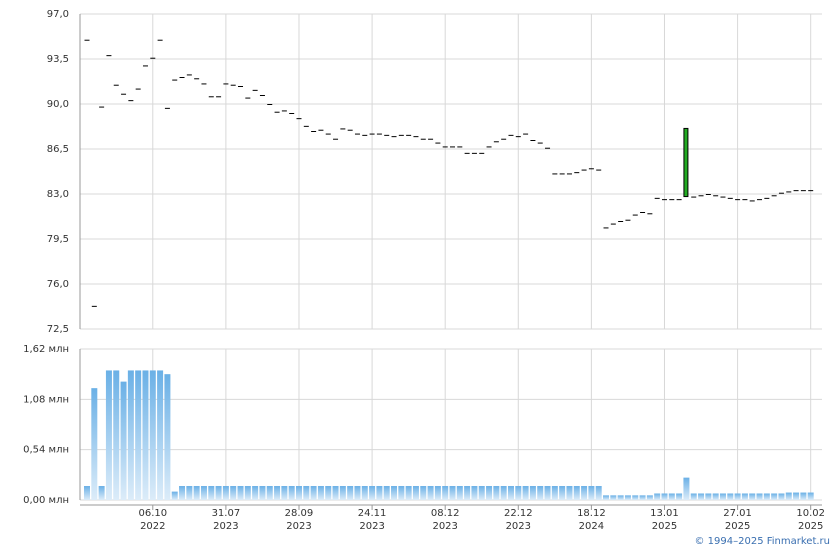 The image size is (840, 550). What do you see at coordinates (810, 520) in the screenshot?
I see `x-tick-label: 10.02 2025` at bounding box center [810, 520].